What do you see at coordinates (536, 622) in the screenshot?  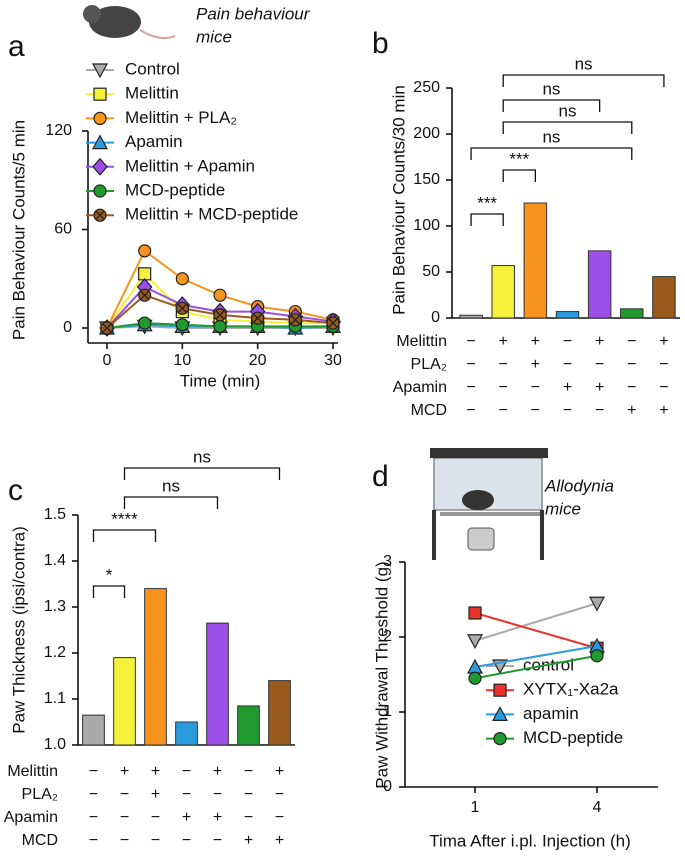 I see `series-line` at bounding box center [536, 622].